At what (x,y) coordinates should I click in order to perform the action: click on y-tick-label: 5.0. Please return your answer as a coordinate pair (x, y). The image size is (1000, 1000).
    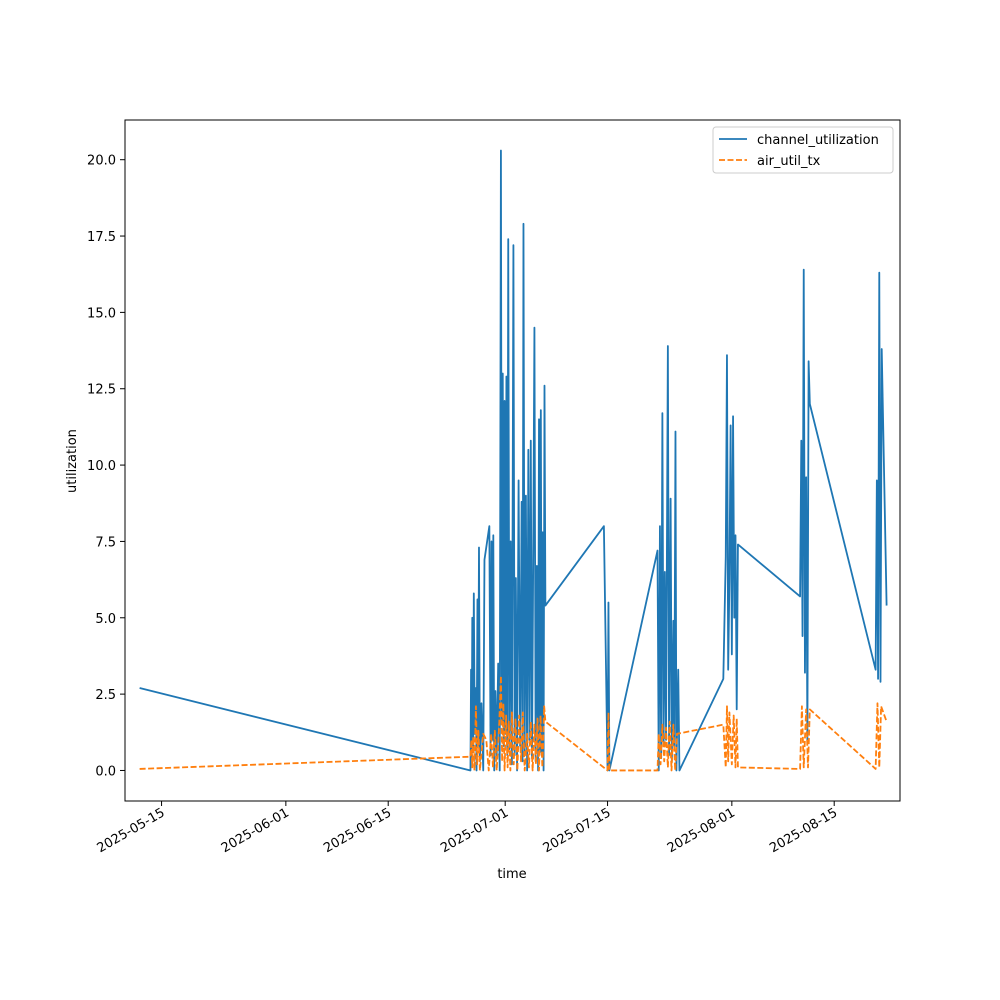
    Looking at the image, I should click on (105, 619).